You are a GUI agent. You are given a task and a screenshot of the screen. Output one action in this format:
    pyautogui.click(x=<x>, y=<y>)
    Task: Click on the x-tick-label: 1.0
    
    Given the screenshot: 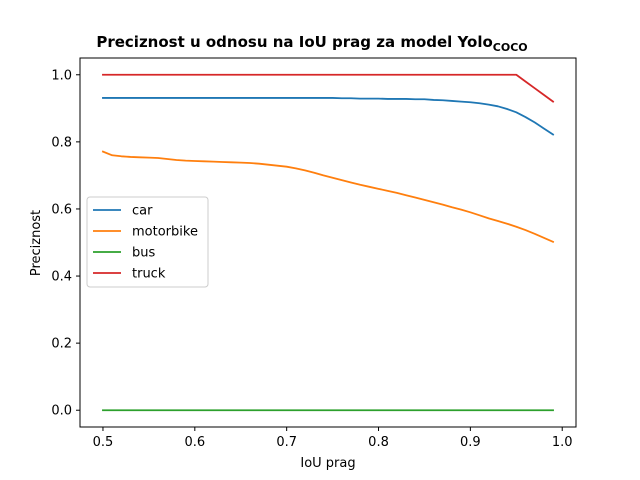 What is the action you would take?
    pyautogui.click(x=562, y=442)
    